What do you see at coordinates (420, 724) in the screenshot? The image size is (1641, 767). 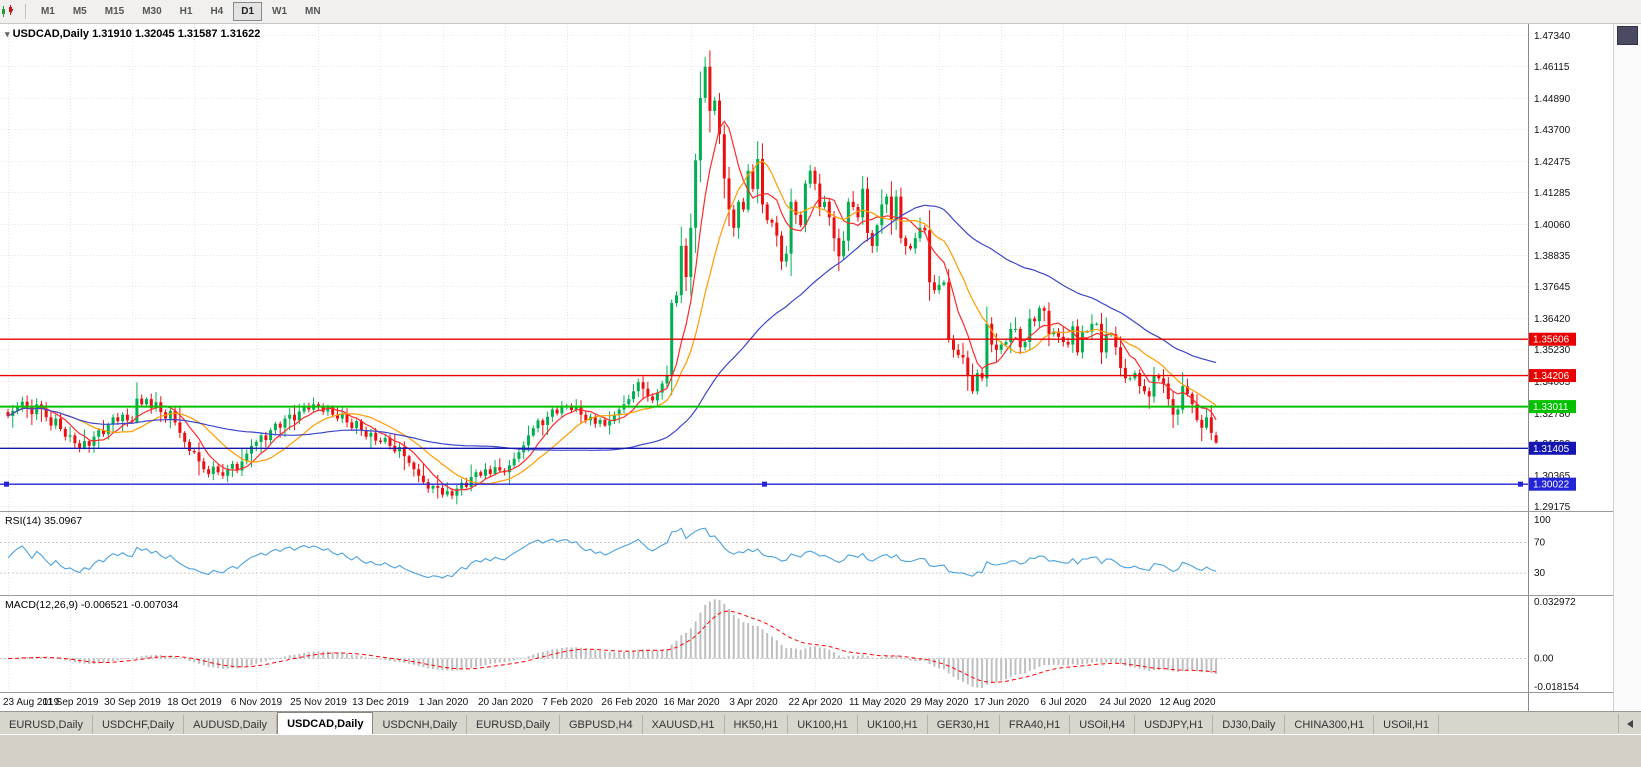 I see `chart-tab-usdcnh-daily: USDCNH,Daily` at bounding box center [420, 724].